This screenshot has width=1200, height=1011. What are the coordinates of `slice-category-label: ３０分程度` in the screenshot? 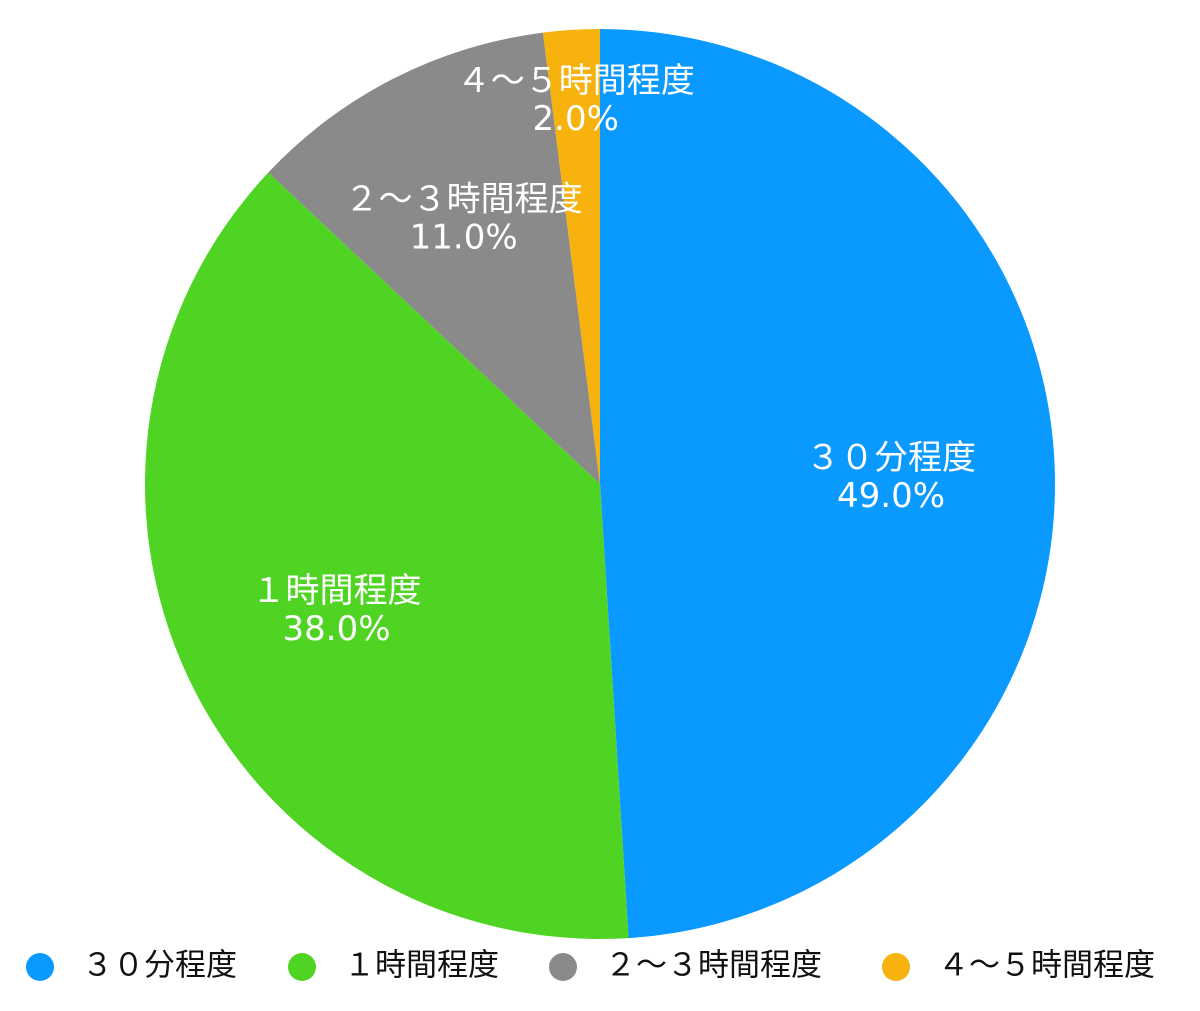 It's located at (891, 458).